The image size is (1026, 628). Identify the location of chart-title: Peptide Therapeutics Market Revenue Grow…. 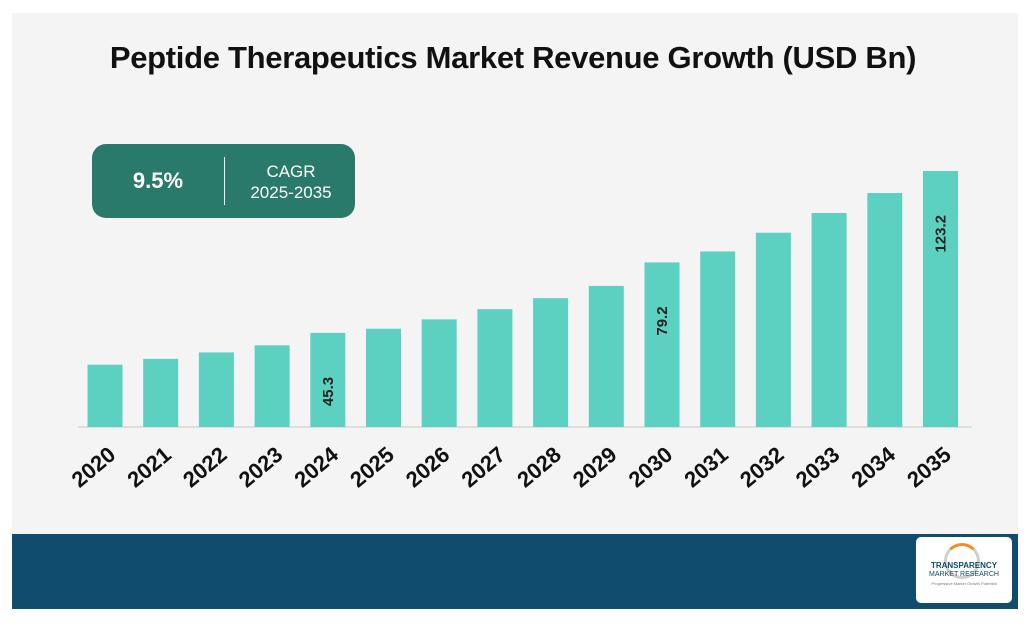
(513, 57).